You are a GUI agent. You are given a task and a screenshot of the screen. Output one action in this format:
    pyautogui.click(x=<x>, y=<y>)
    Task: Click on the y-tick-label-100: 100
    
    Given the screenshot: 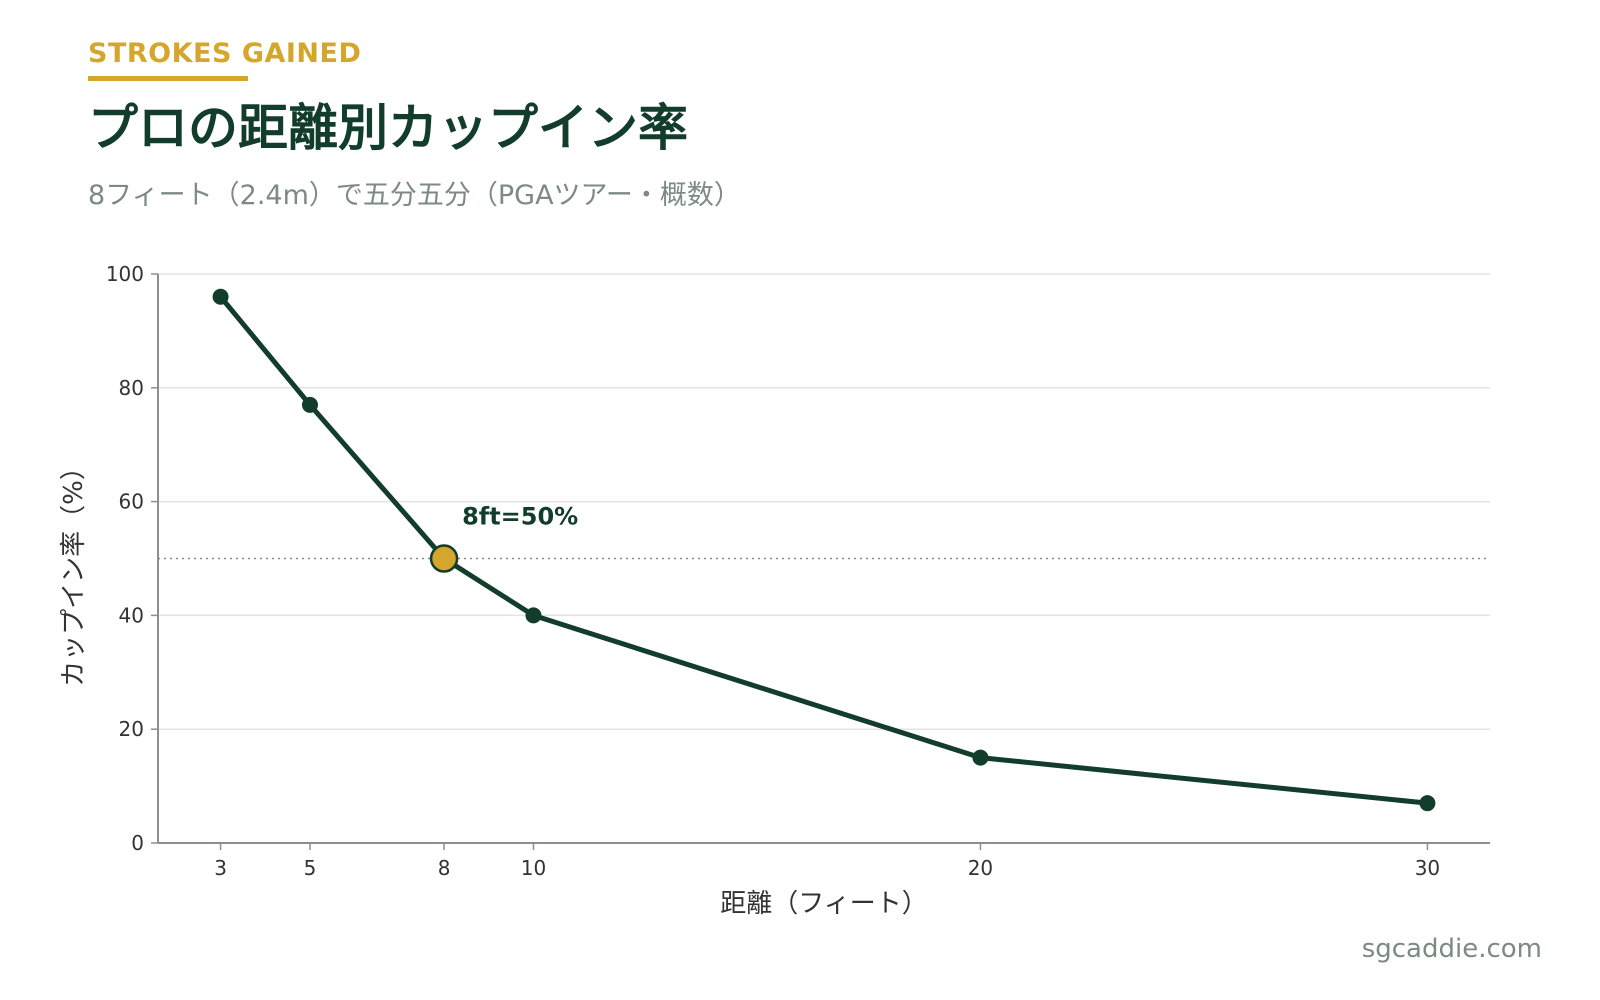 What is the action you would take?
    pyautogui.click(x=125, y=274)
    